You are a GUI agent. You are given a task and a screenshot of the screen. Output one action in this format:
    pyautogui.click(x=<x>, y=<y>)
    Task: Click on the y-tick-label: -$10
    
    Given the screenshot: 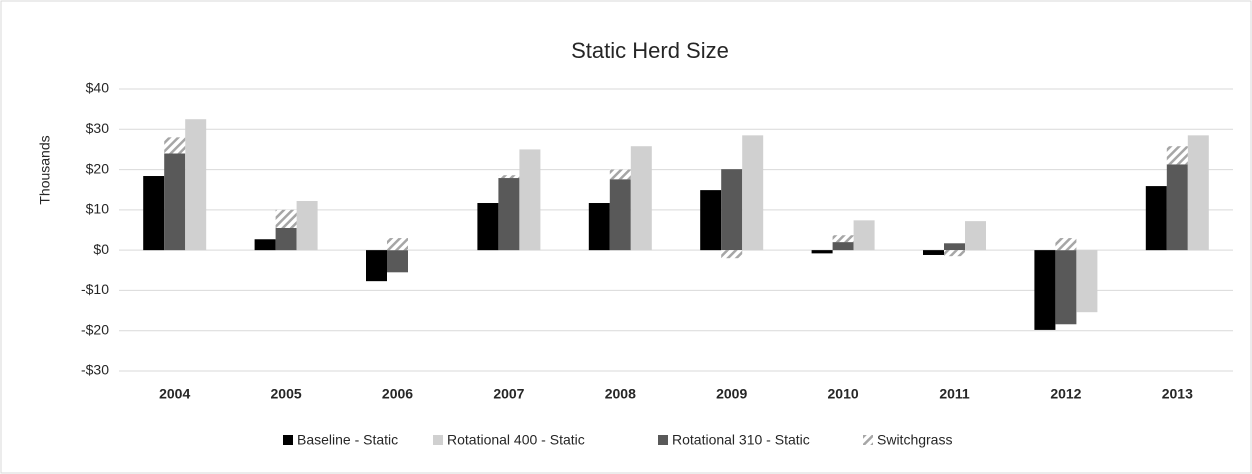 What is the action you would take?
    pyautogui.click(x=95, y=289)
    